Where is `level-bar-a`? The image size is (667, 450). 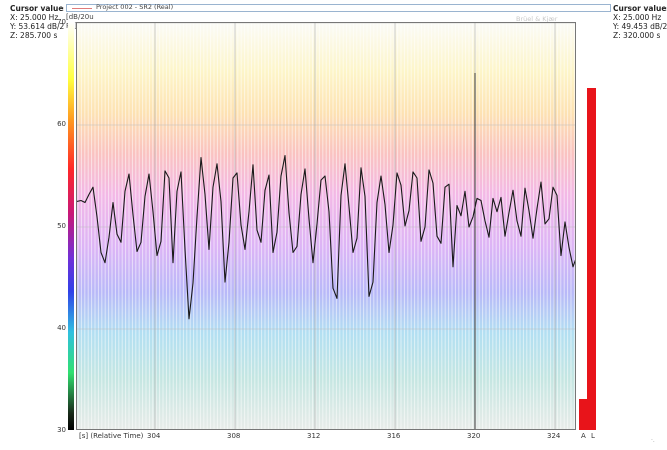
level-bar-a is located at coordinates (583, 414).